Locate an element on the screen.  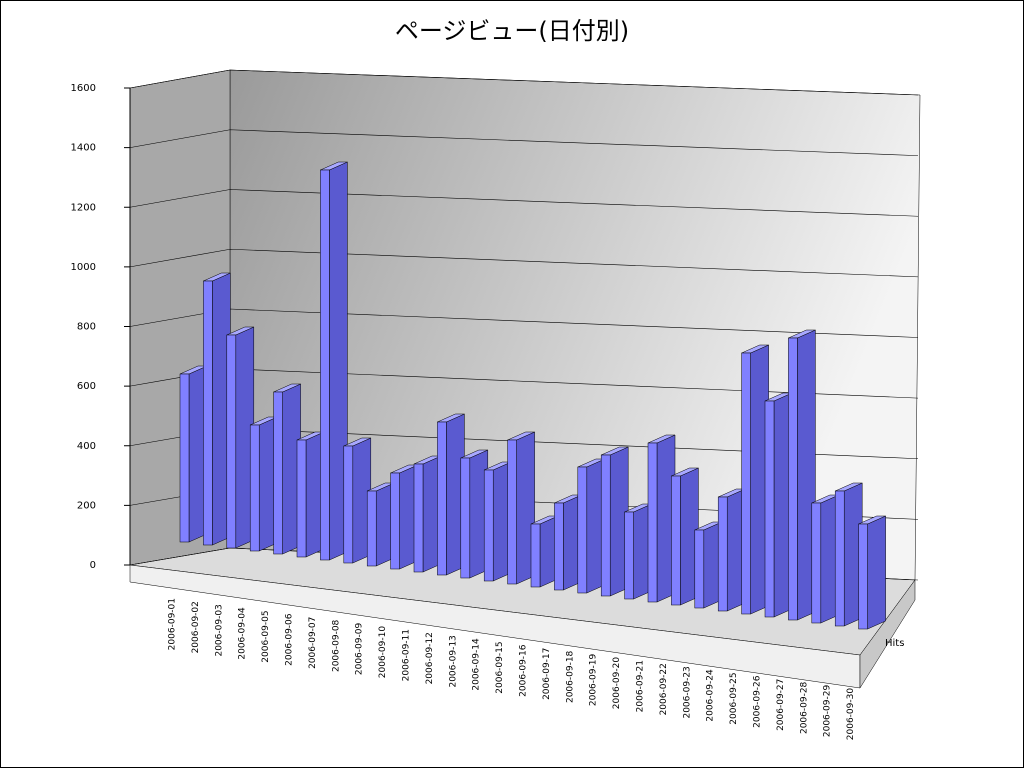
x-tick-label: 2006-09-20 is located at coordinates (617, 683).